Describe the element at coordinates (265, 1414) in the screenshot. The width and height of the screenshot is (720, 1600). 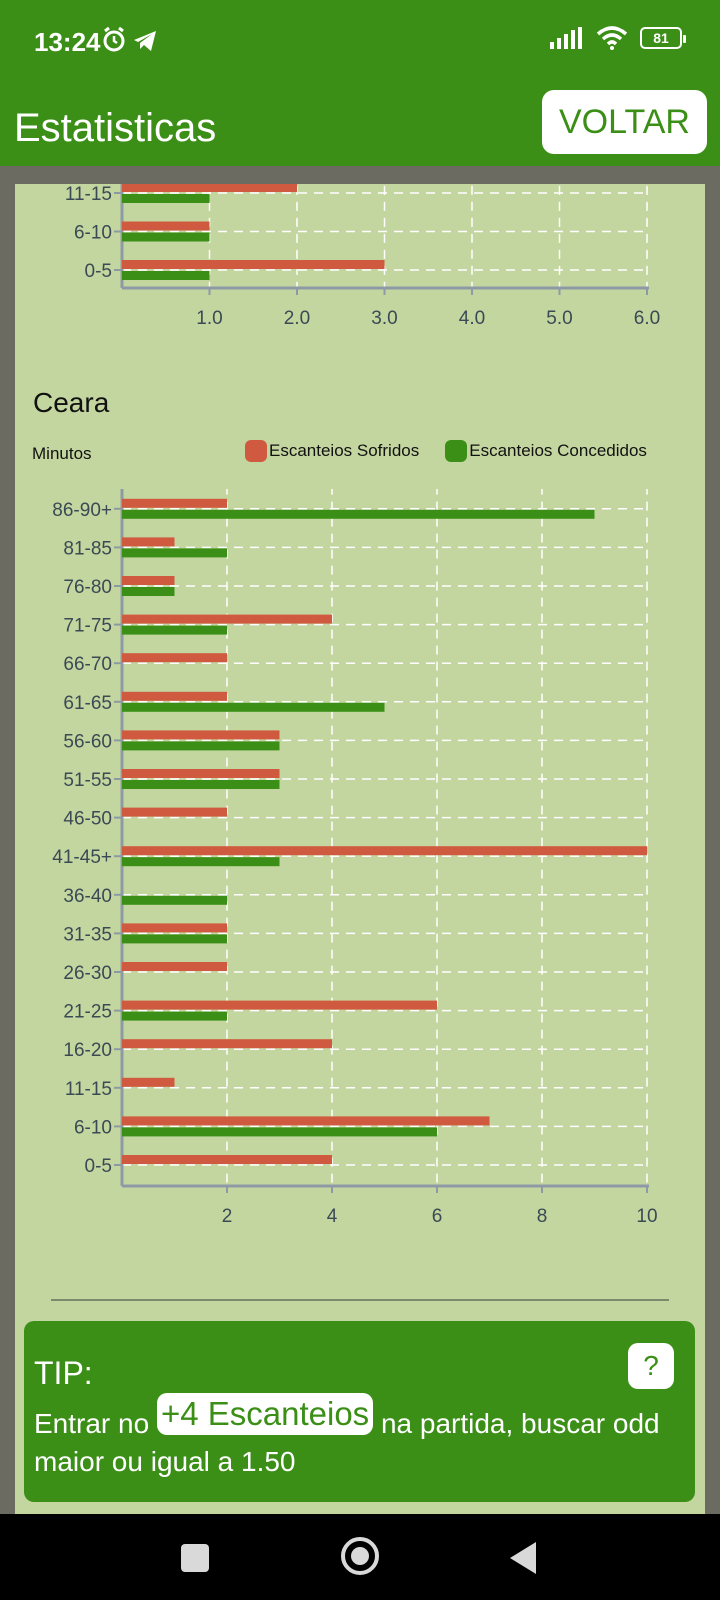
I see `tip-highlight: +4 Escanteios` at that location.